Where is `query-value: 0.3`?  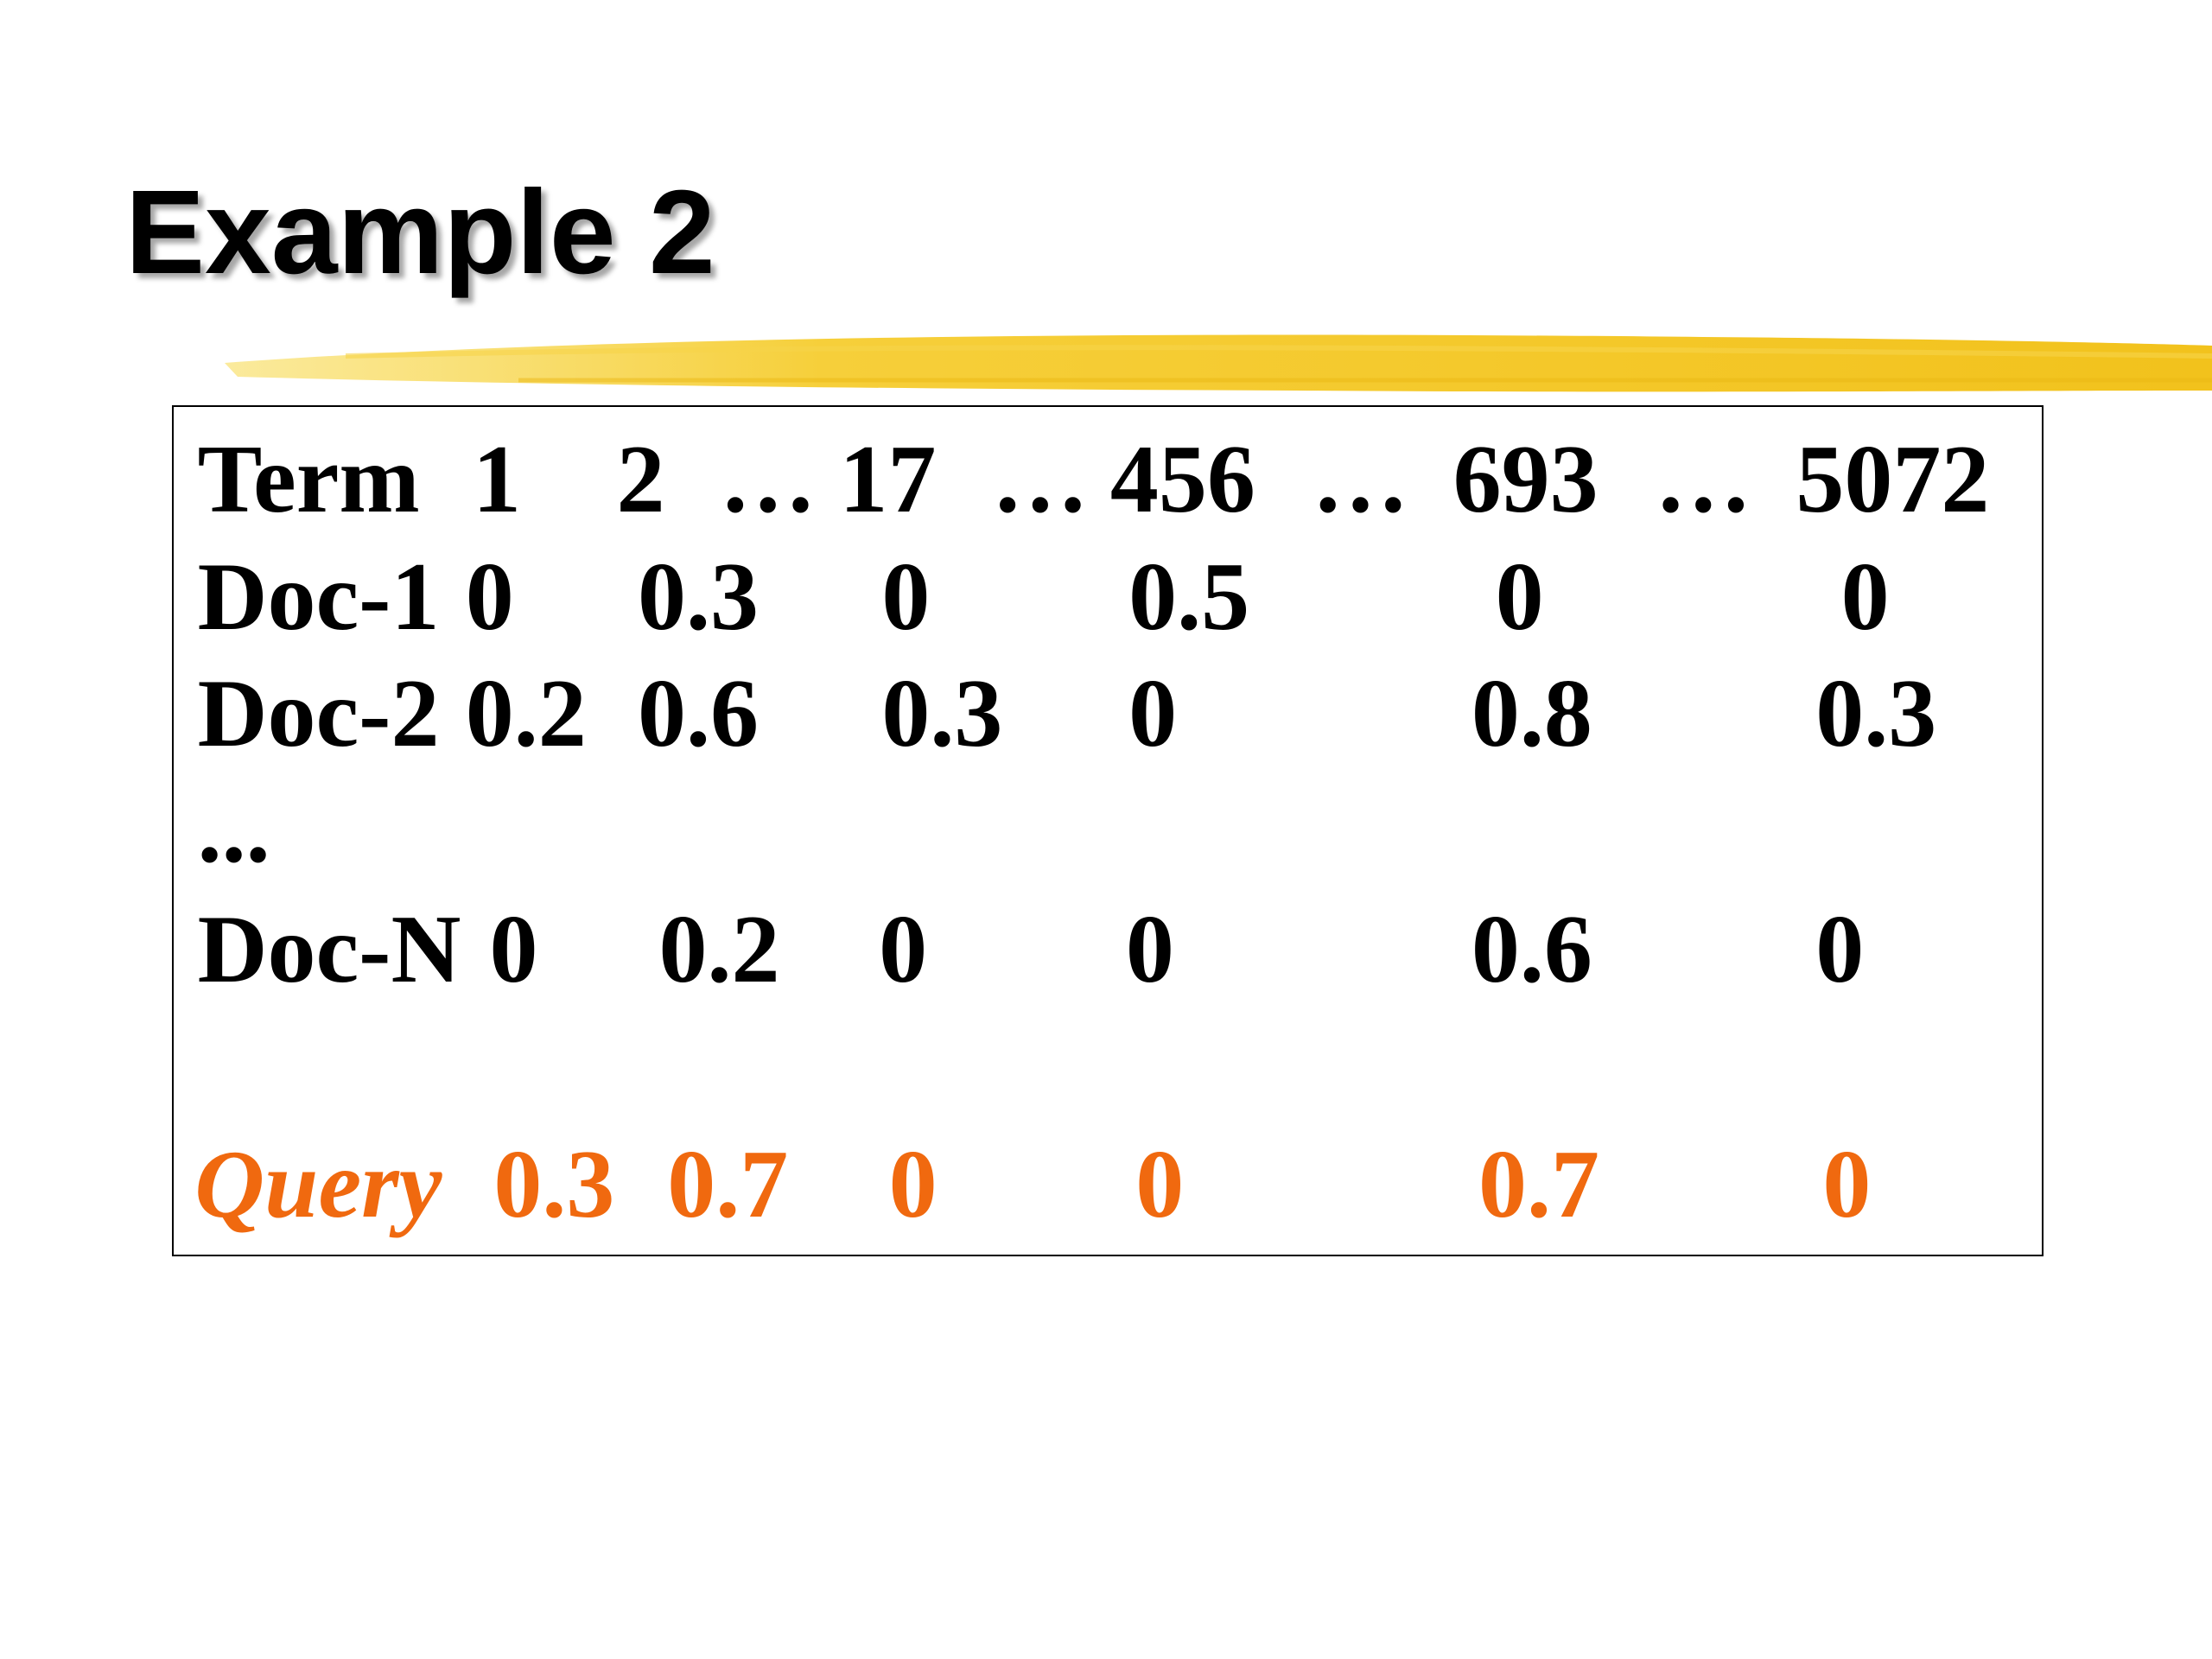
query-value: 0.3 is located at coordinates (554, 1185).